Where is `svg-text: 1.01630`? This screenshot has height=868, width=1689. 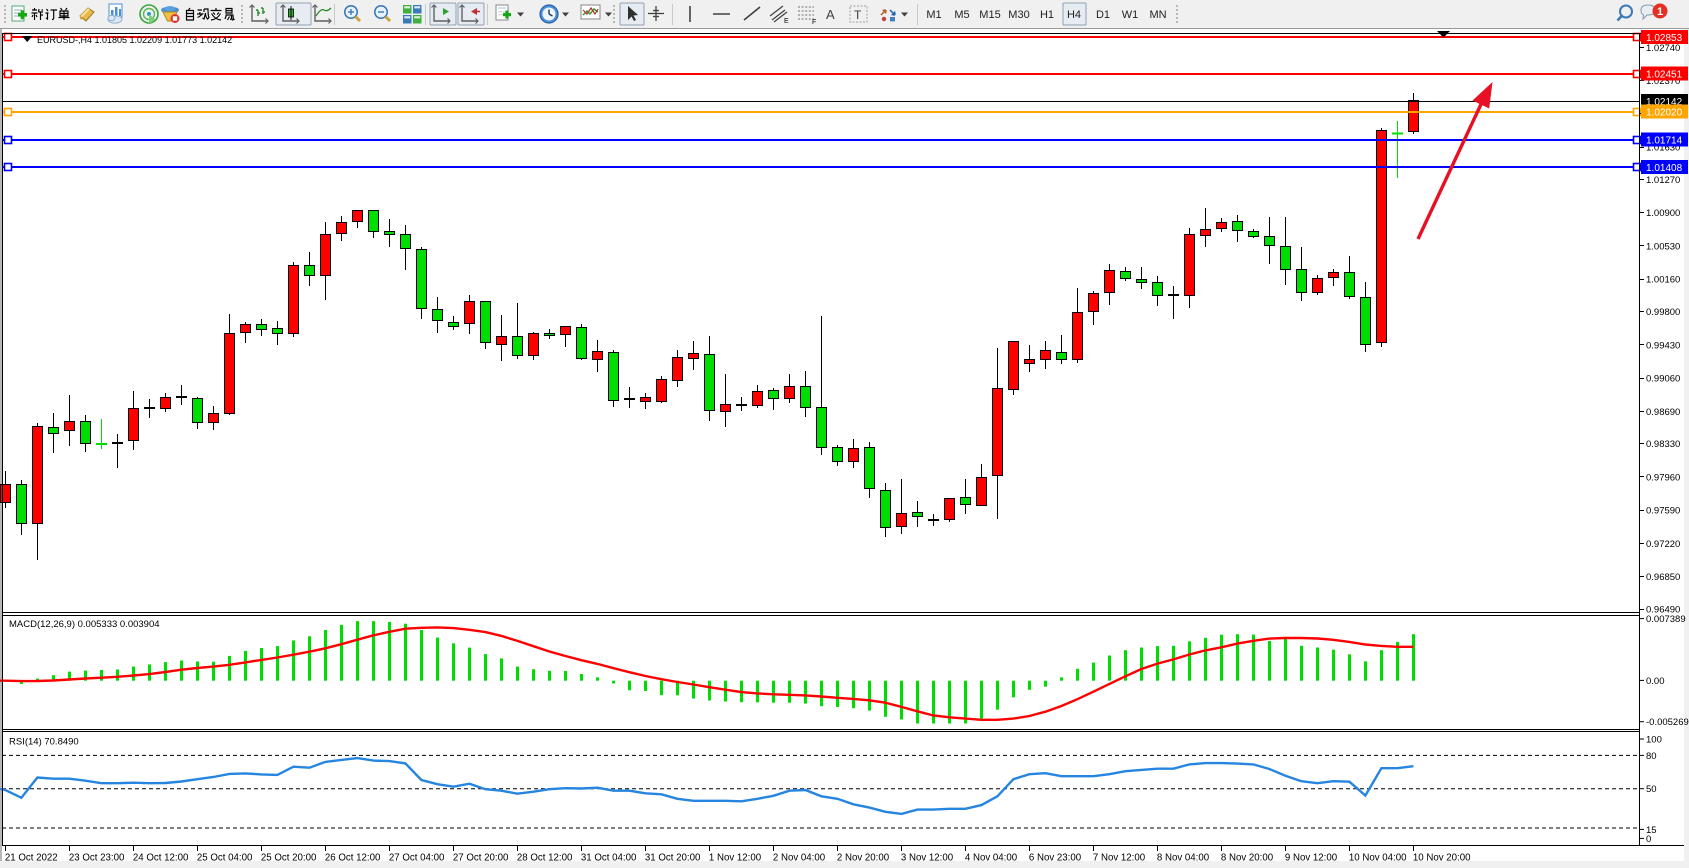
svg-text: 1.01630 is located at coordinates (1663, 148).